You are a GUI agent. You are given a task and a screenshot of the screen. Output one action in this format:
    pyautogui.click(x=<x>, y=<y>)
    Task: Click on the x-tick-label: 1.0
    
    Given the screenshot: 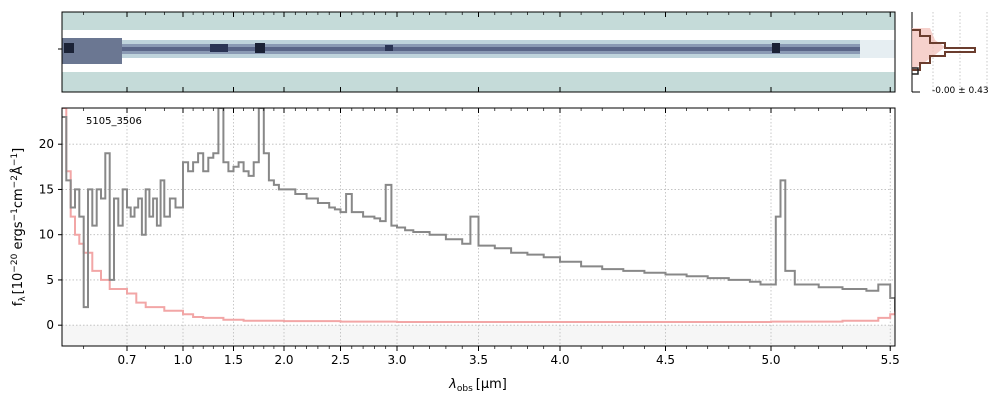 What is the action you would take?
    pyautogui.click(x=182, y=360)
    